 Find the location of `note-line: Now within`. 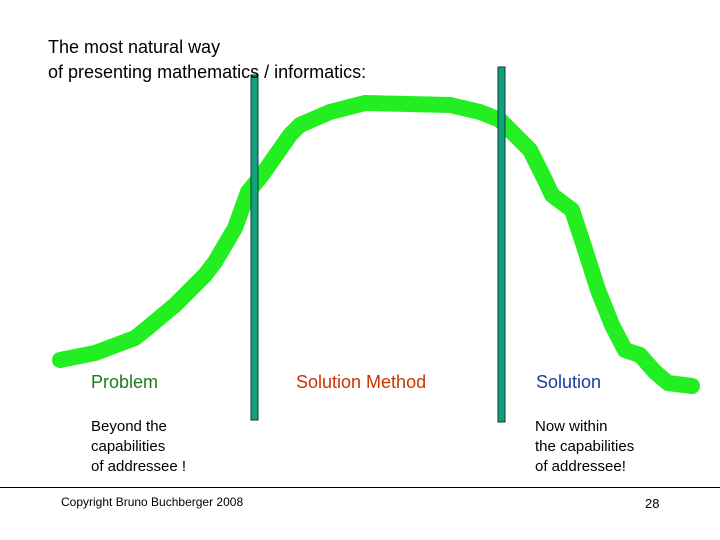

note-line: Now within is located at coordinates (571, 426).